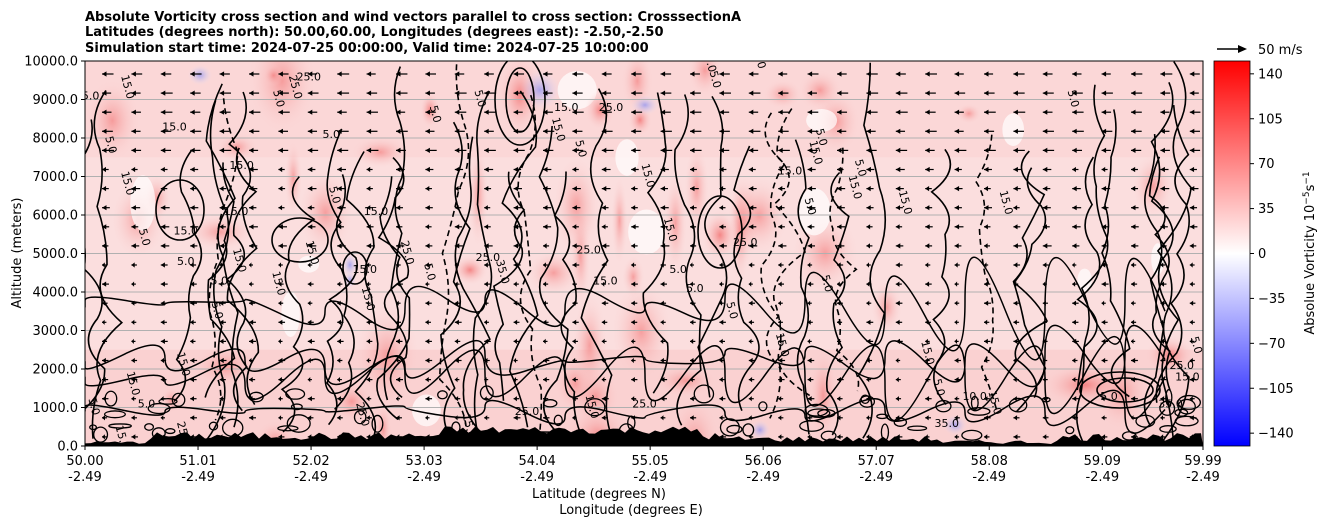 The height and width of the screenshot is (526, 1332). I want to click on x-tick-label-lat: 57.07, so click(876, 461).